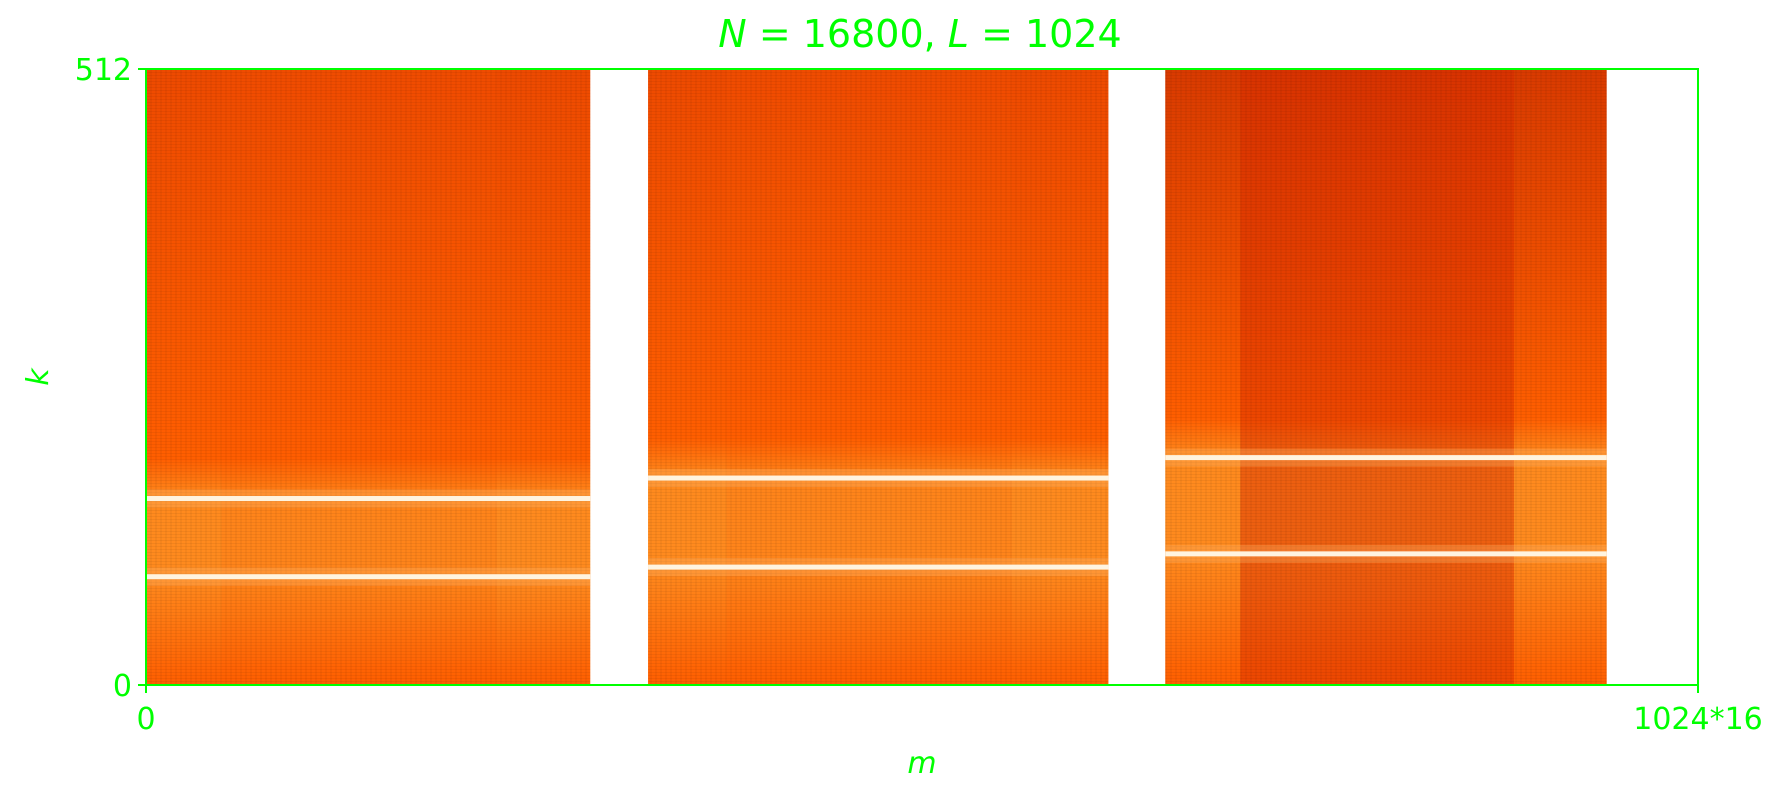 This screenshot has height=802, width=1789. I want to click on x-tick-label: 1024*16, so click(1698, 719).